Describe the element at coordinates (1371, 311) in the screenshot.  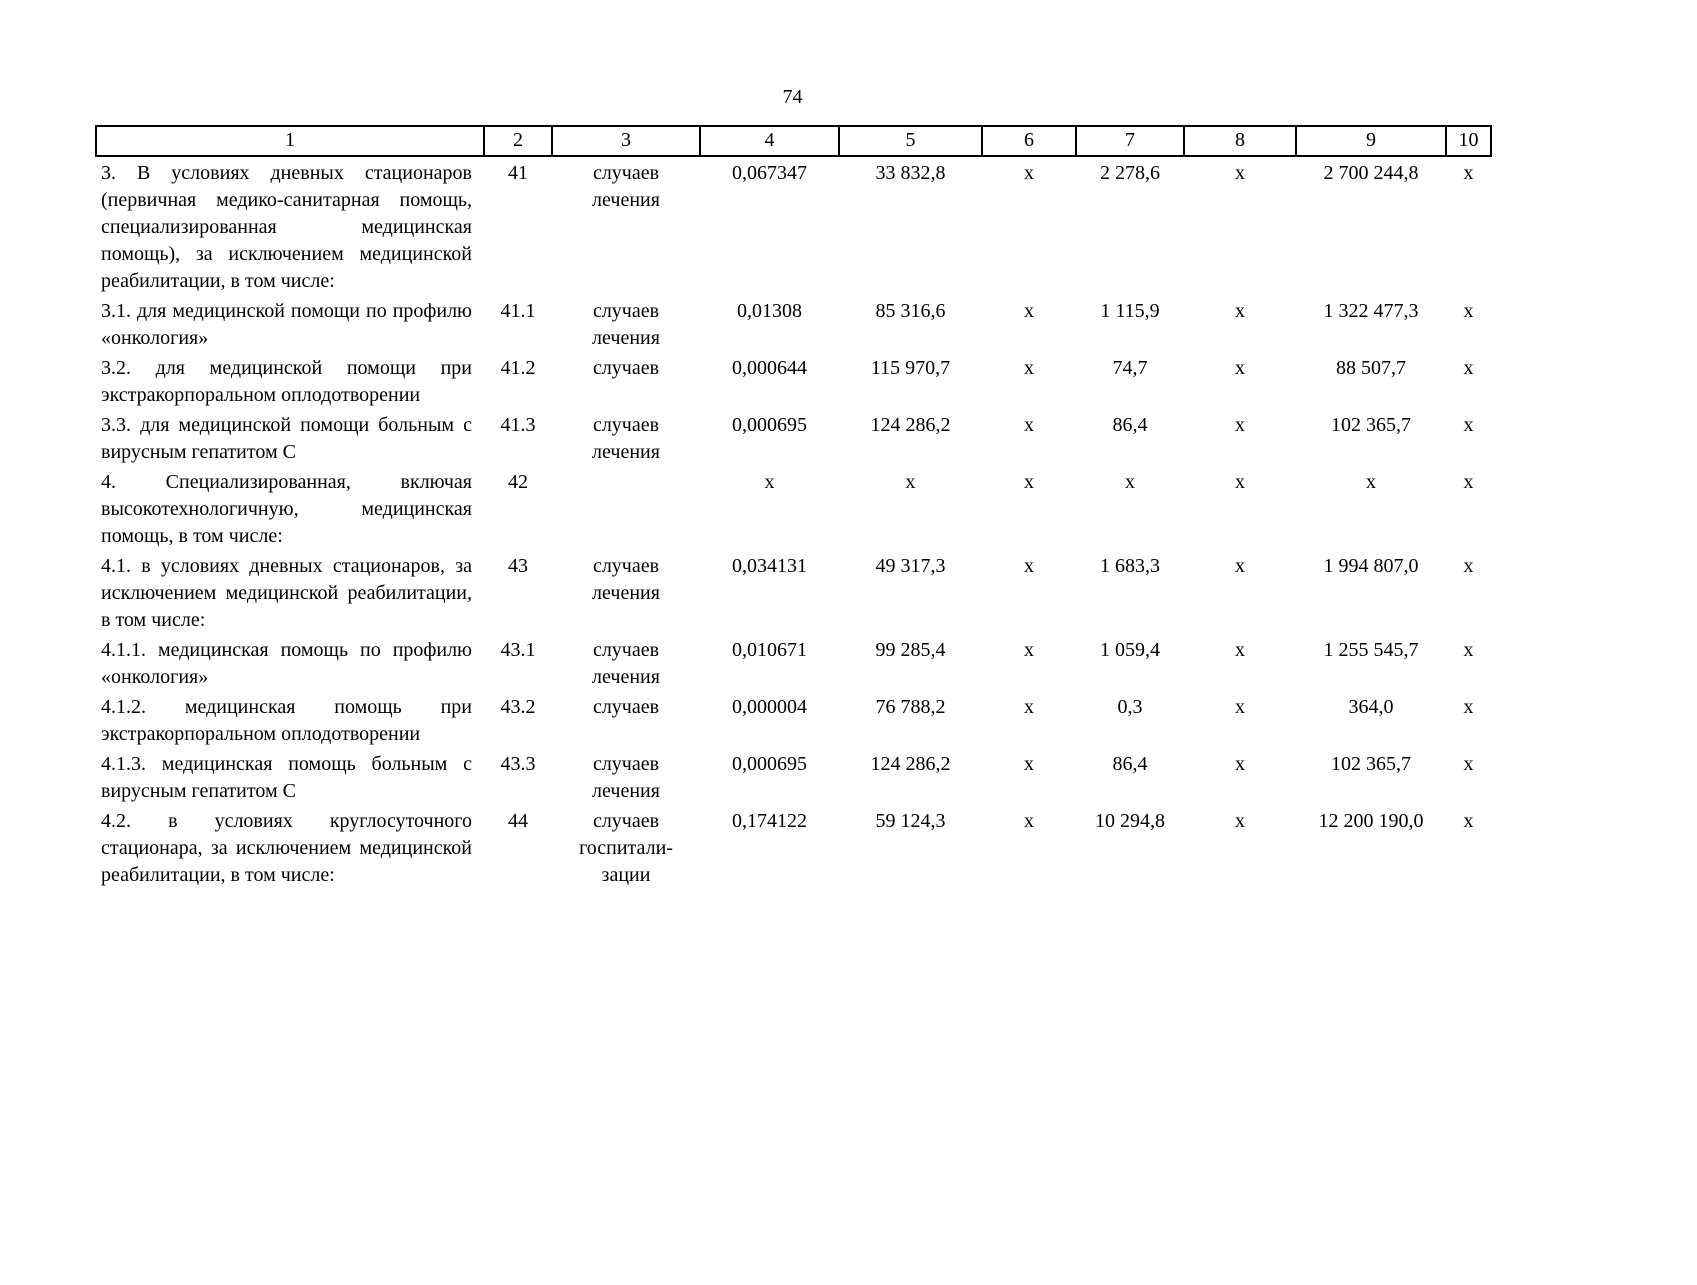
I see `value-col-9-cell: 1 322 477,3` at that location.